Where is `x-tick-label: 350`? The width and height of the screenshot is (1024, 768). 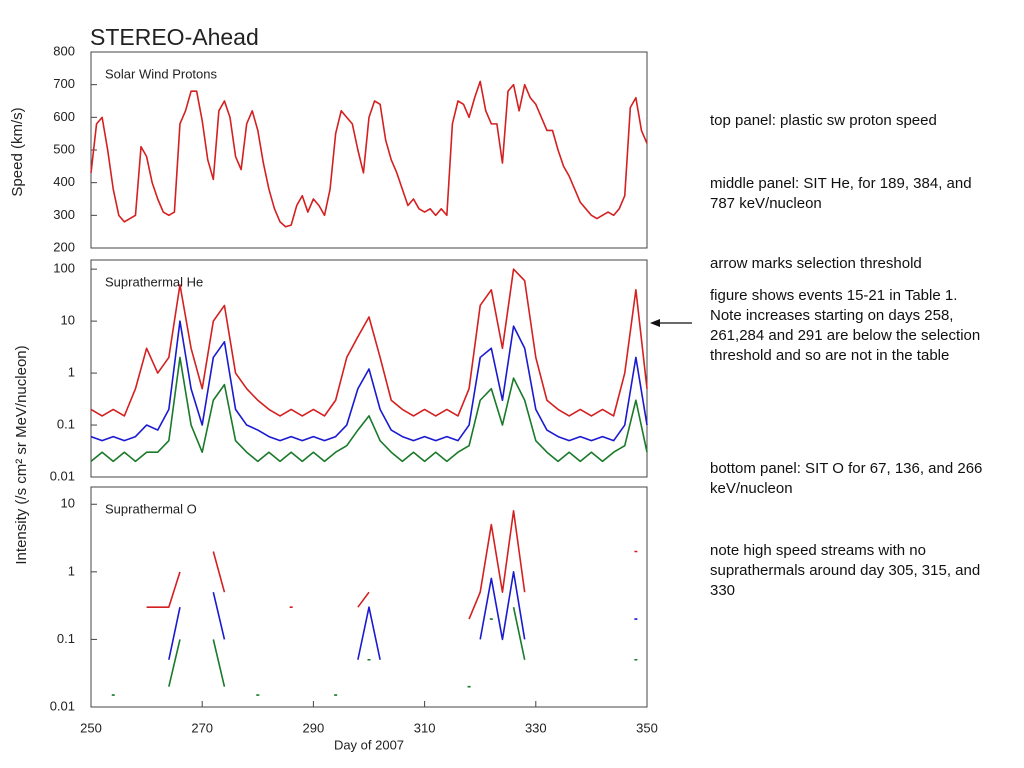 x-tick-label: 350 is located at coordinates (647, 727).